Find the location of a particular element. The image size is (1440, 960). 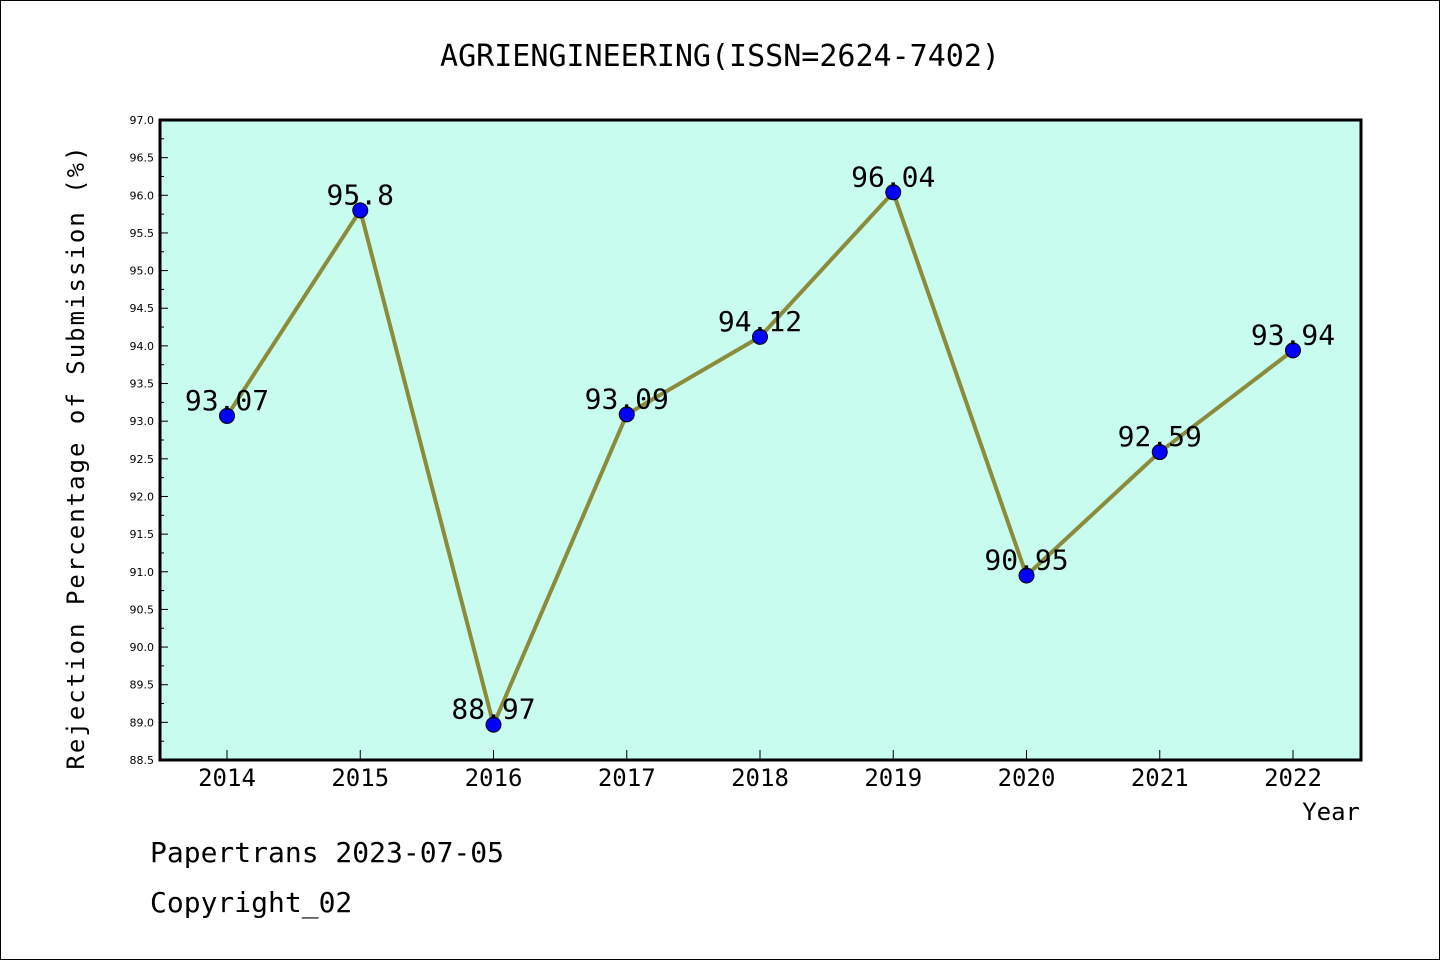

data-label-2022: 93.94 is located at coordinates (1293, 334).